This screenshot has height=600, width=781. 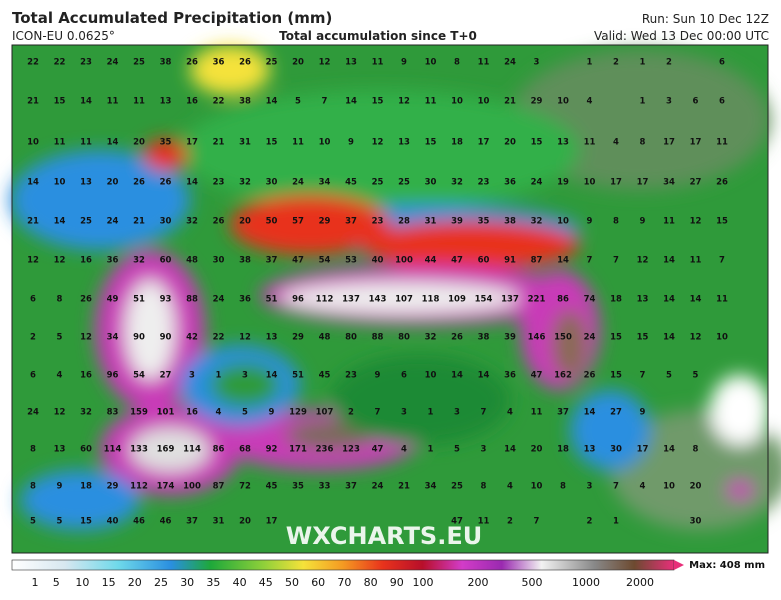 I want to click on colorbar-tick-label: 30, so click(x=187, y=582).